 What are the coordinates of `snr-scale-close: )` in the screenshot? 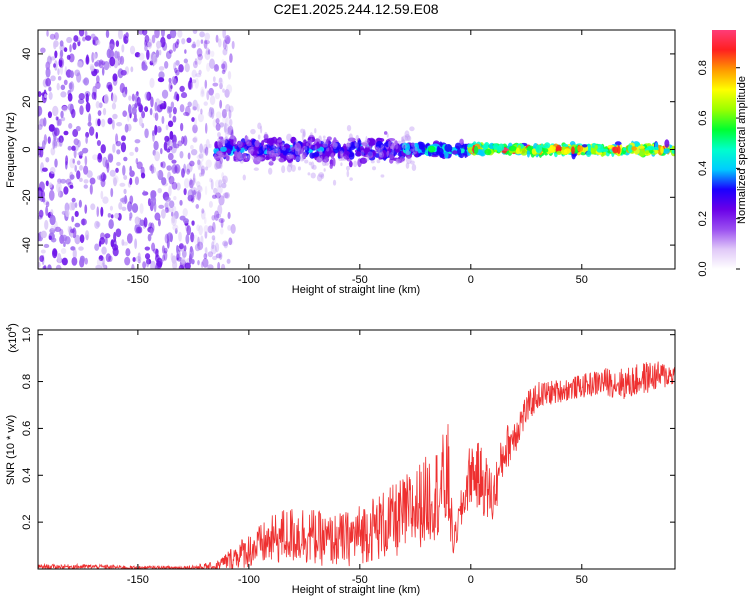 It's located at (13, 325).